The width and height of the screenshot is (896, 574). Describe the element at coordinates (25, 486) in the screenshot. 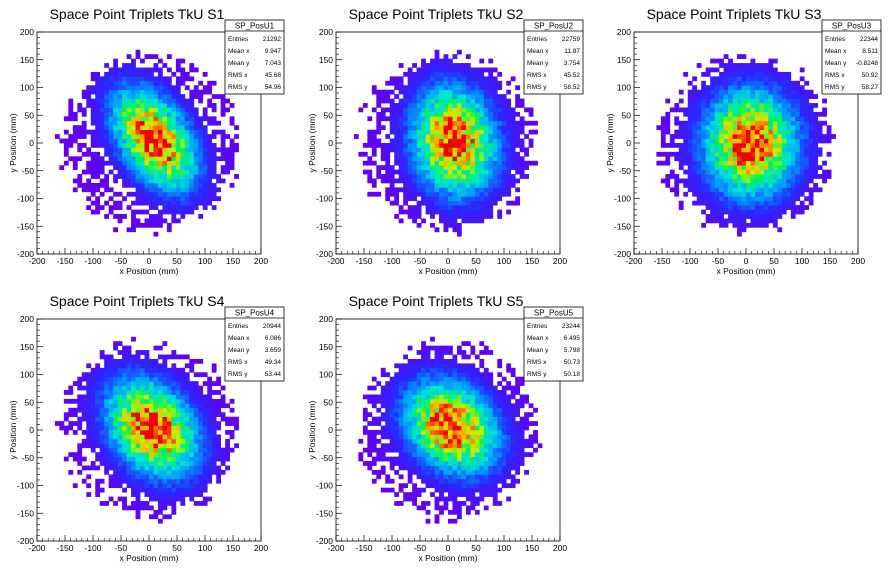

I see `y-tick-label: -100` at that location.